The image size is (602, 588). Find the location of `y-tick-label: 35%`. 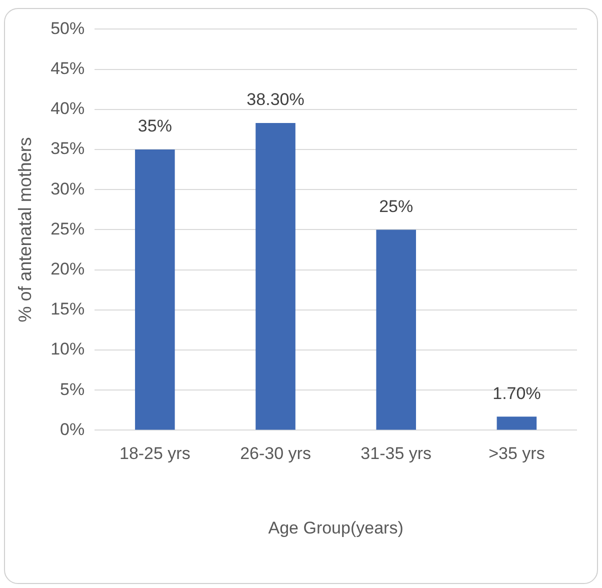

y-tick-label: 35% is located at coordinates (67, 148).